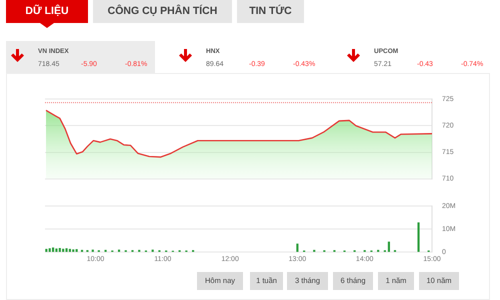 Image resolution: width=500 pixels, height=300 pixels. What do you see at coordinates (47, 11) in the screenshot?
I see `text: DỮ LIỆU` at bounding box center [47, 11].